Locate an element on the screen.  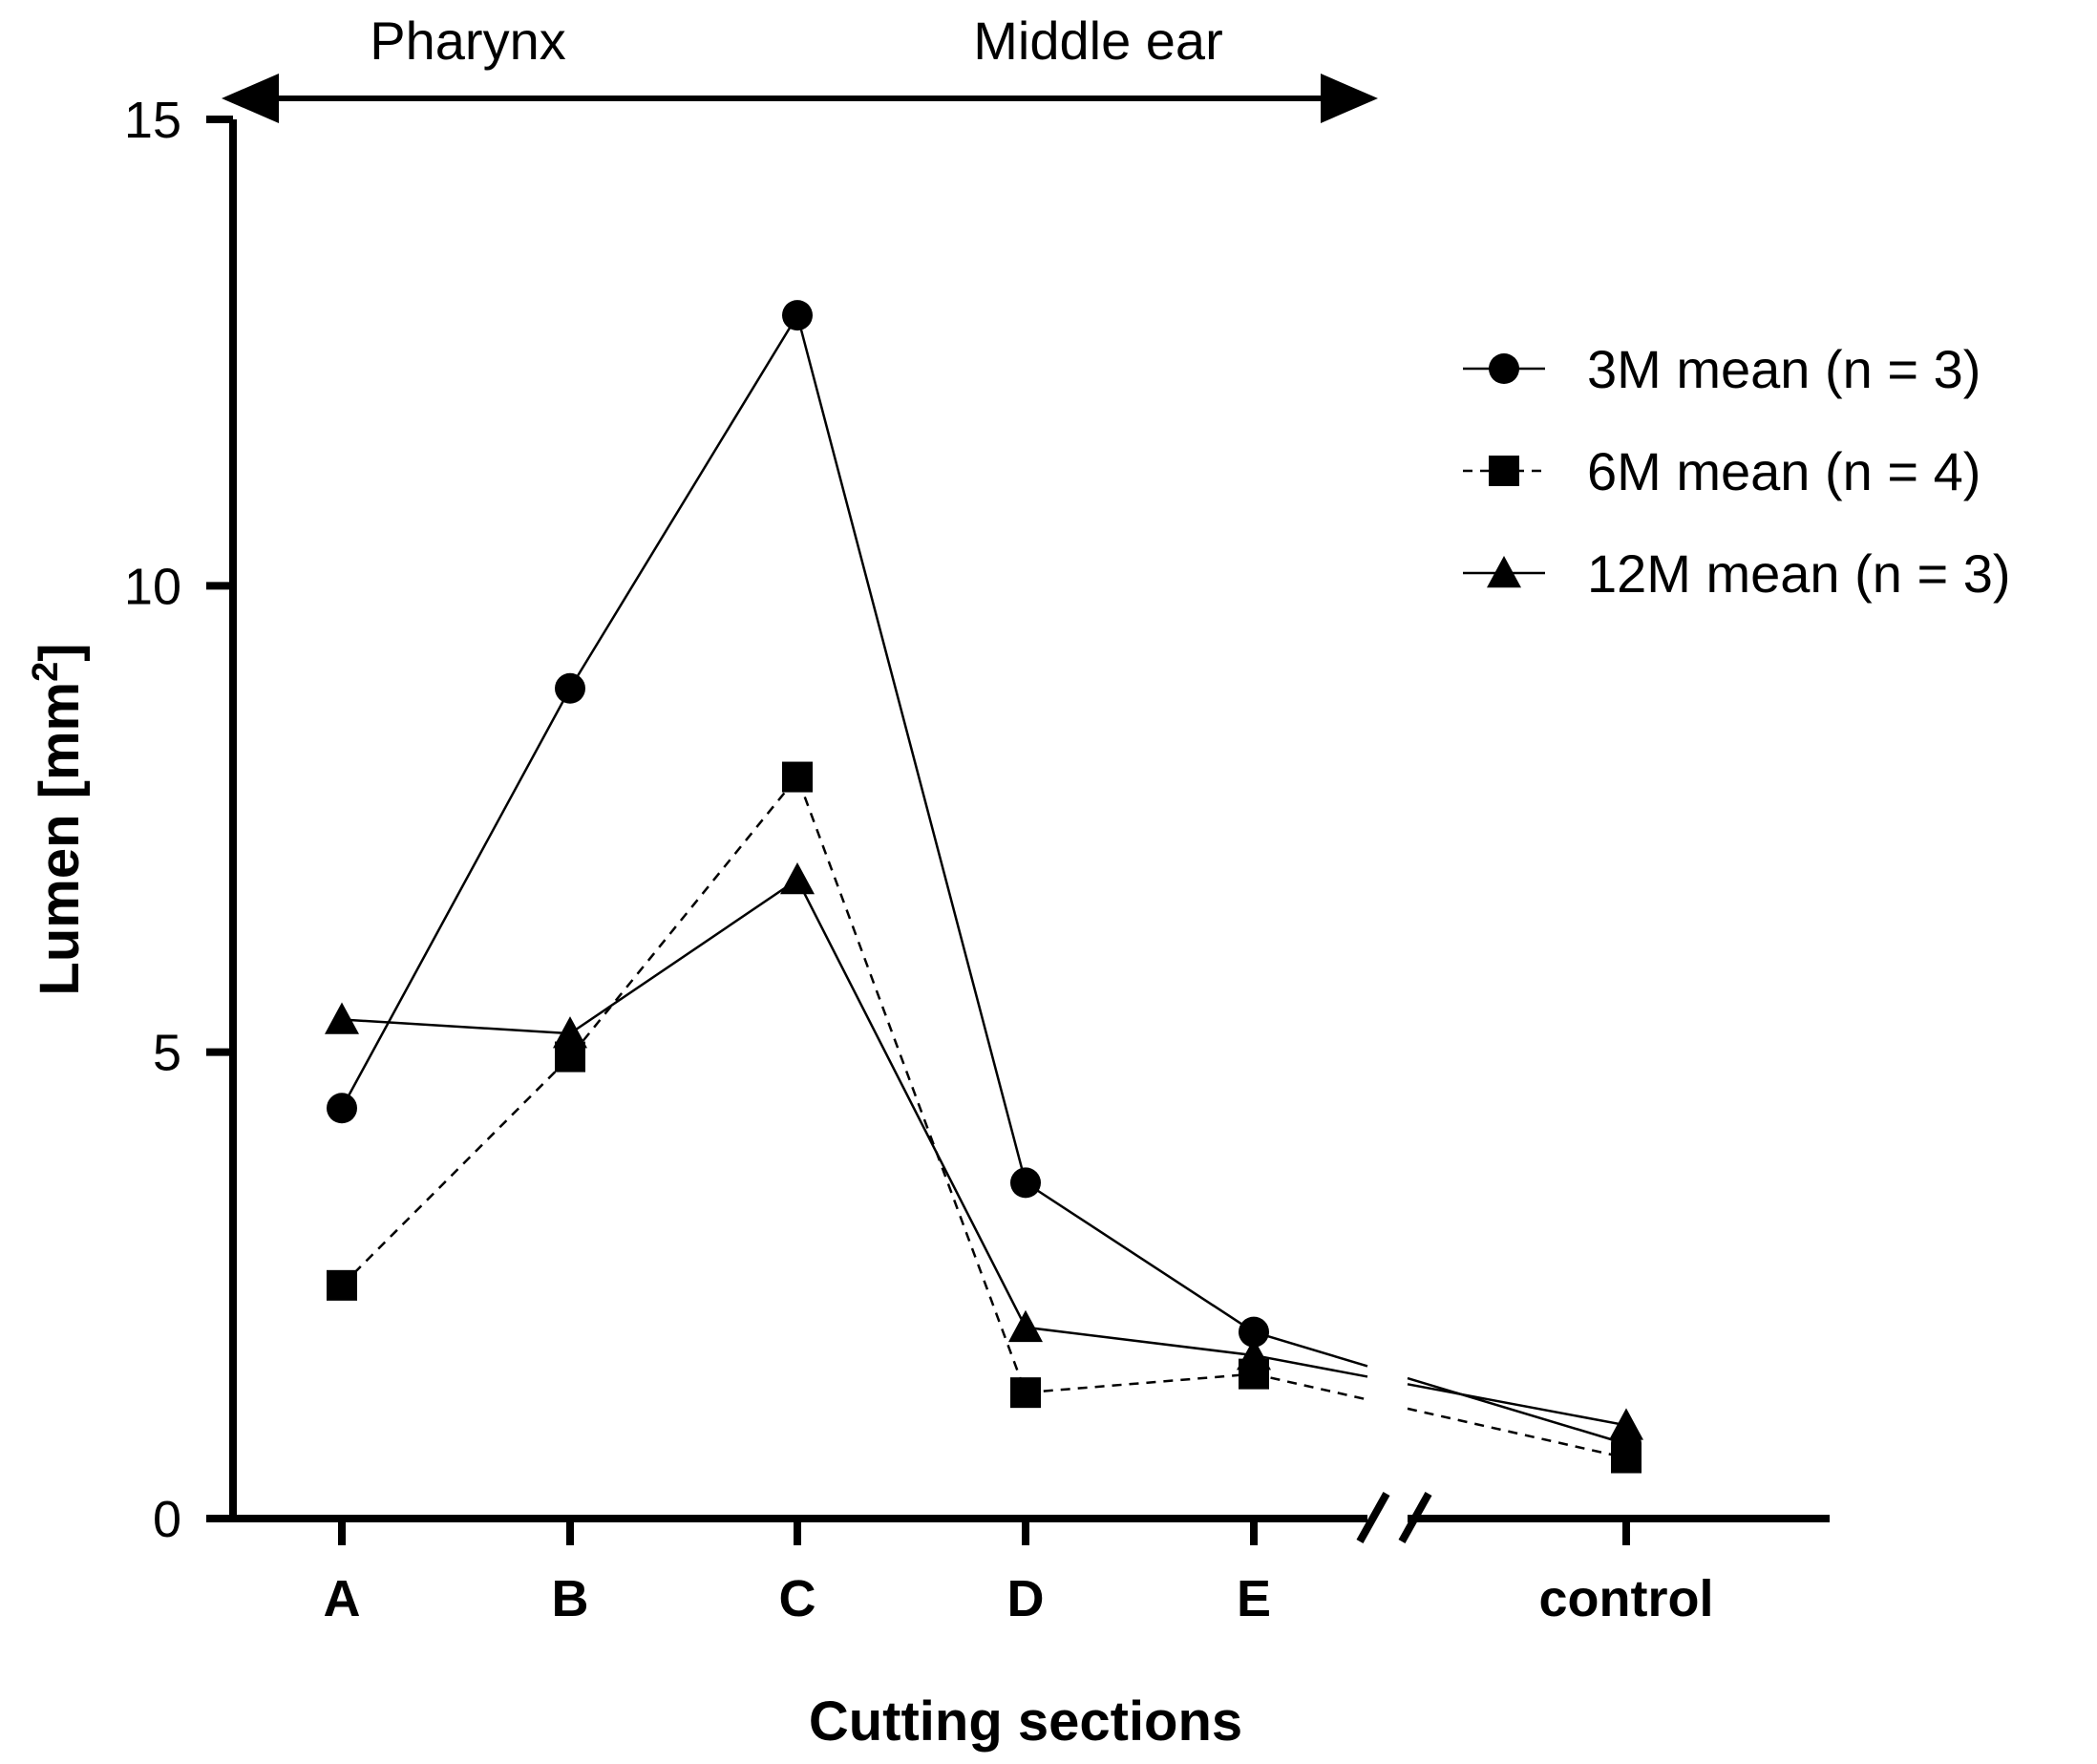
x-tick-label: D is located at coordinates (1026, 1598).